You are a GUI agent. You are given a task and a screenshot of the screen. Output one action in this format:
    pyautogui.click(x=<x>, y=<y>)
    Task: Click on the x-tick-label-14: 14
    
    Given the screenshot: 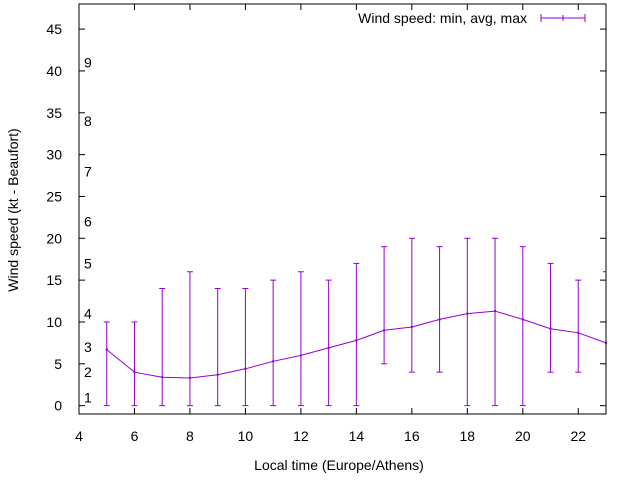 What is the action you would take?
    pyautogui.click(x=357, y=436)
    